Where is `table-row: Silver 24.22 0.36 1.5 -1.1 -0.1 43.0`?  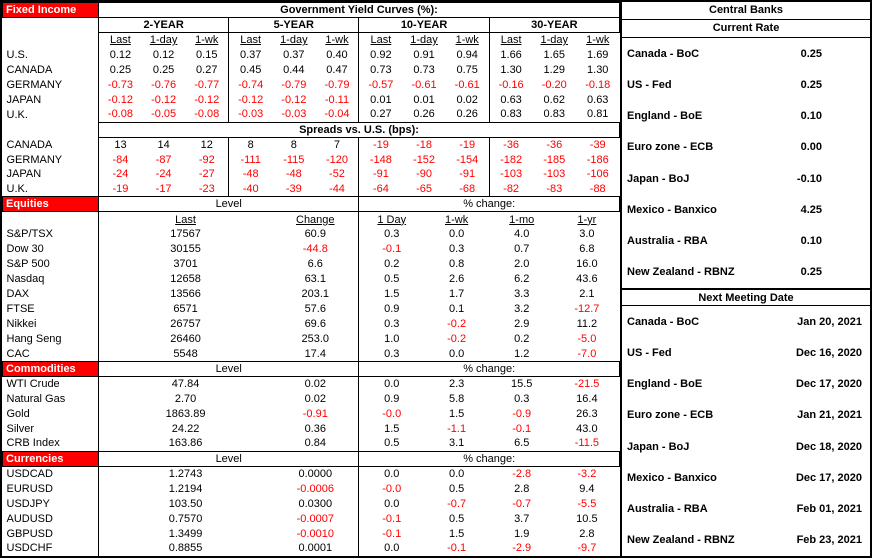 table-row: Silver 24.22 0.36 1.5 -1.1 -0.1 43.0 is located at coordinates (311, 429).